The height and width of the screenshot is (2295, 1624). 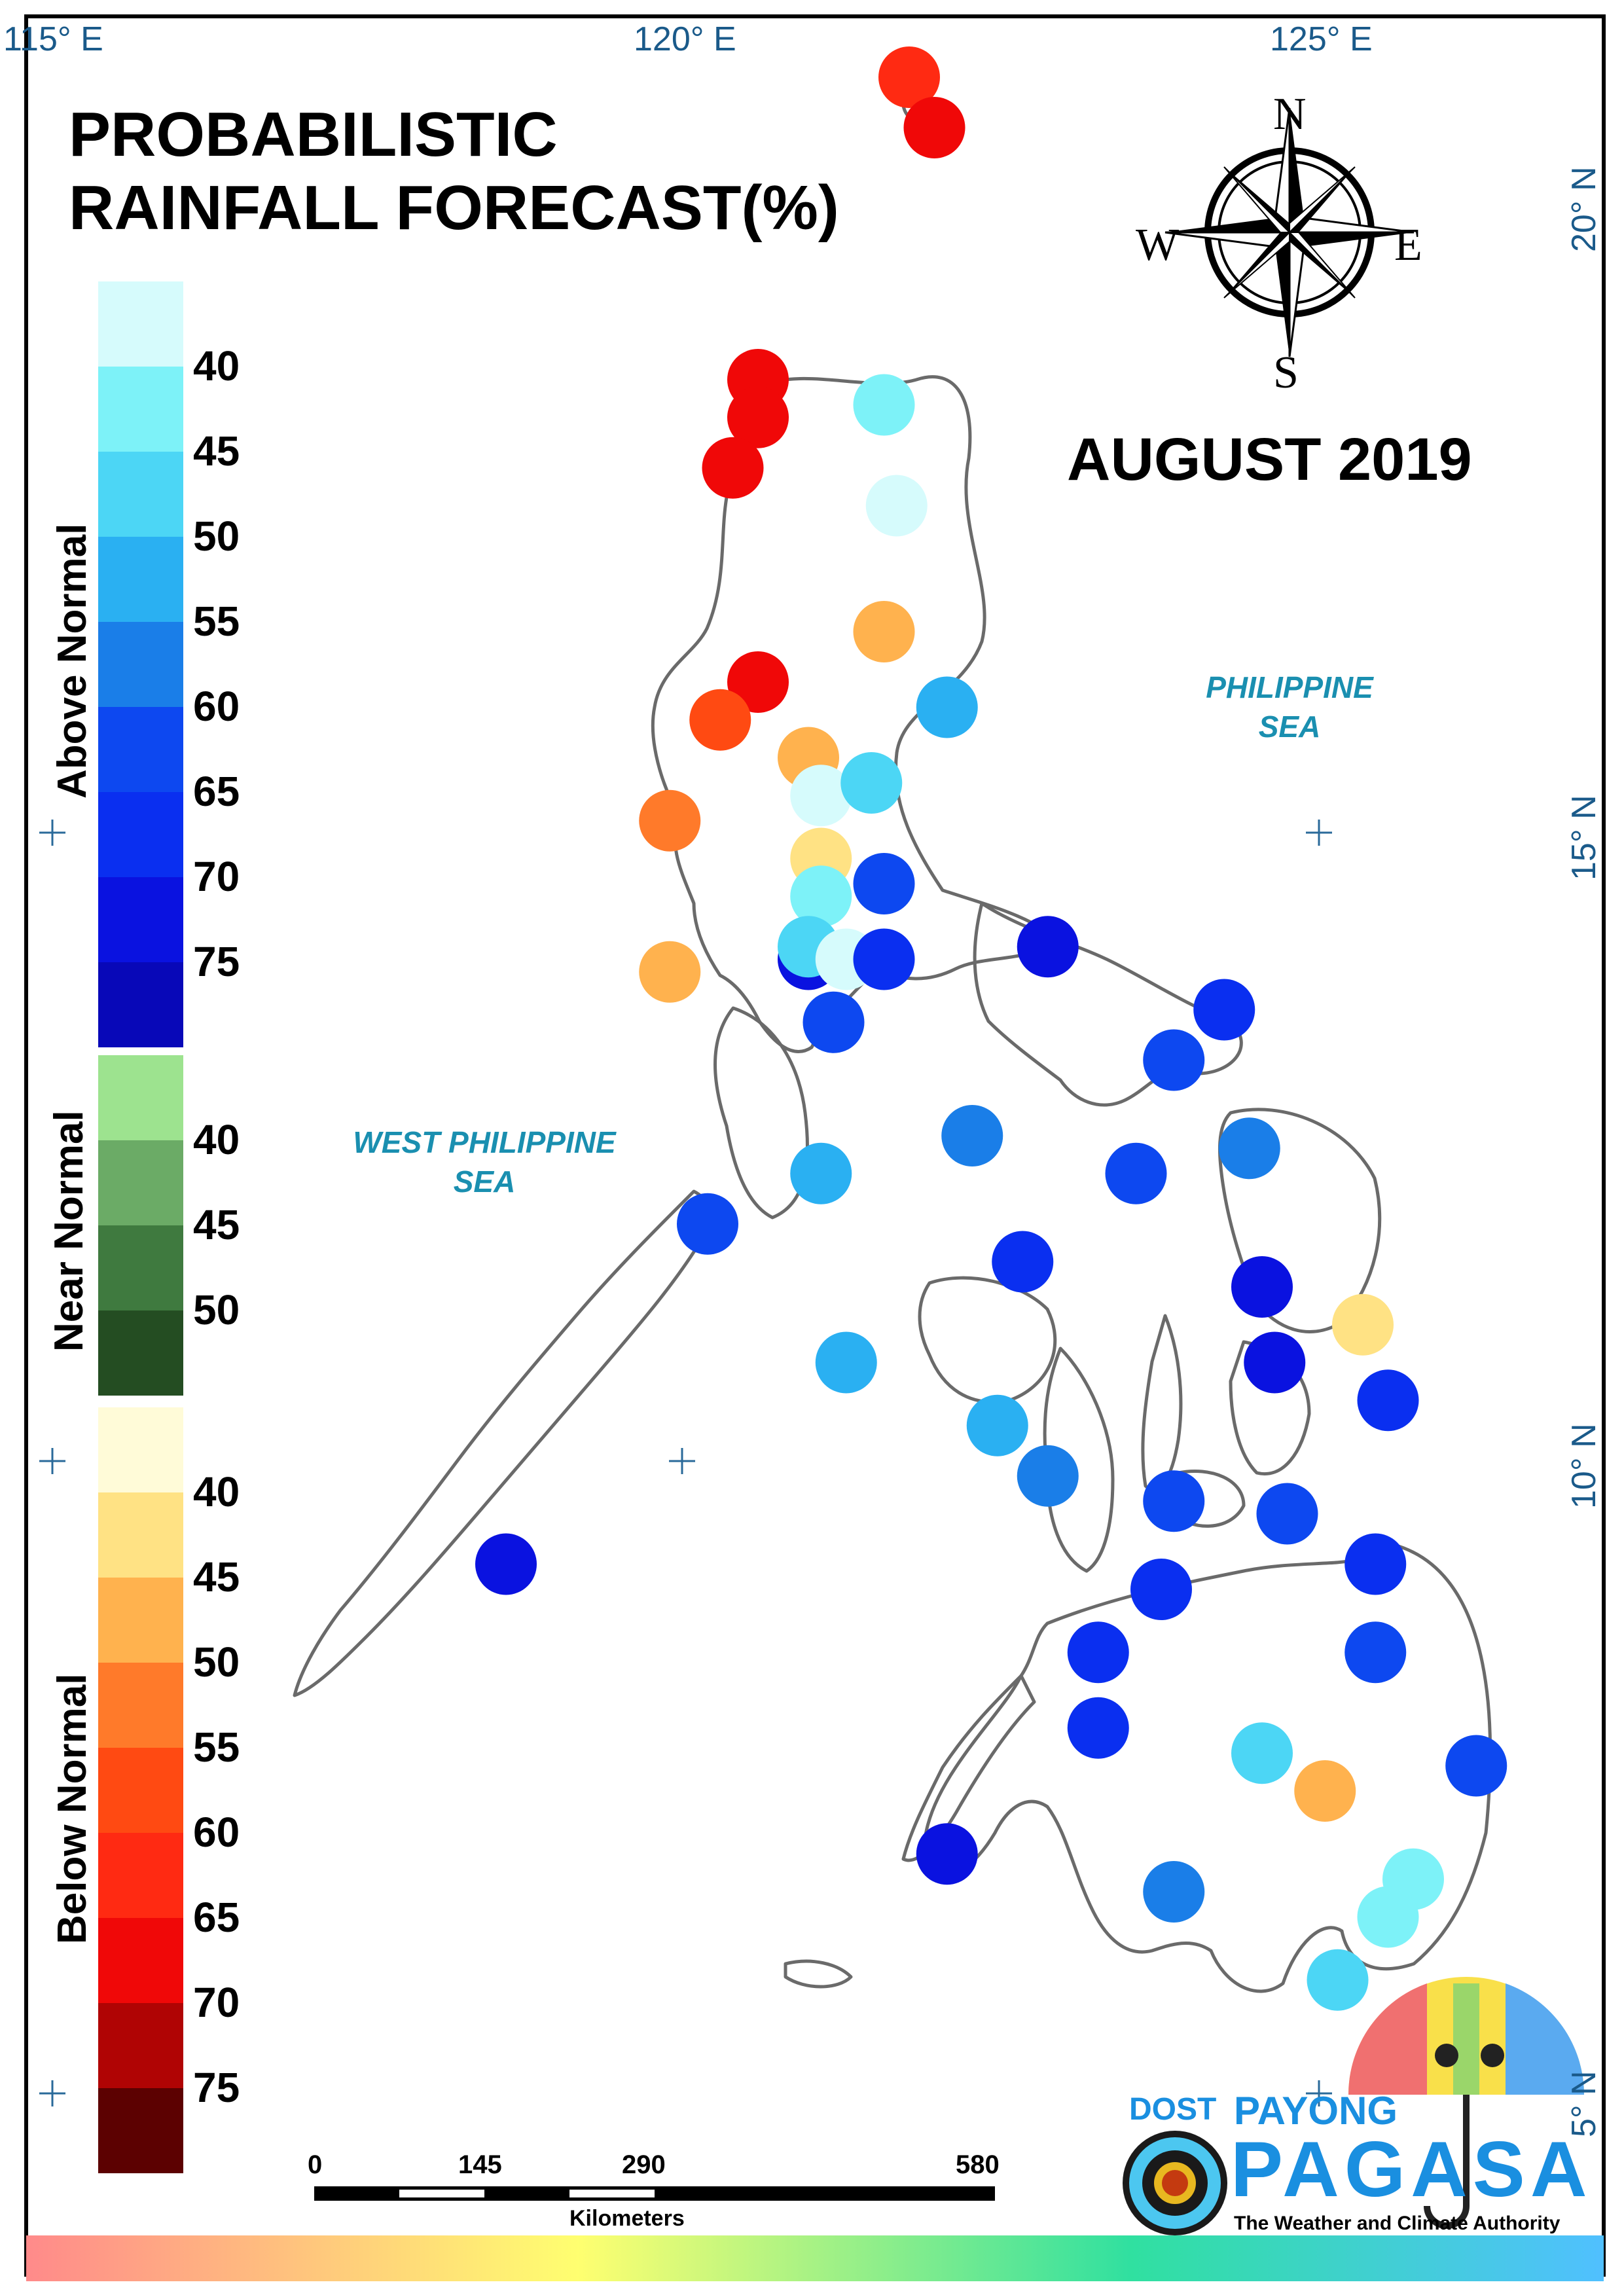 What do you see at coordinates (216, 1309) in the screenshot?
I see `legend-near-tick: 50` at bounding box center [216, 1309].